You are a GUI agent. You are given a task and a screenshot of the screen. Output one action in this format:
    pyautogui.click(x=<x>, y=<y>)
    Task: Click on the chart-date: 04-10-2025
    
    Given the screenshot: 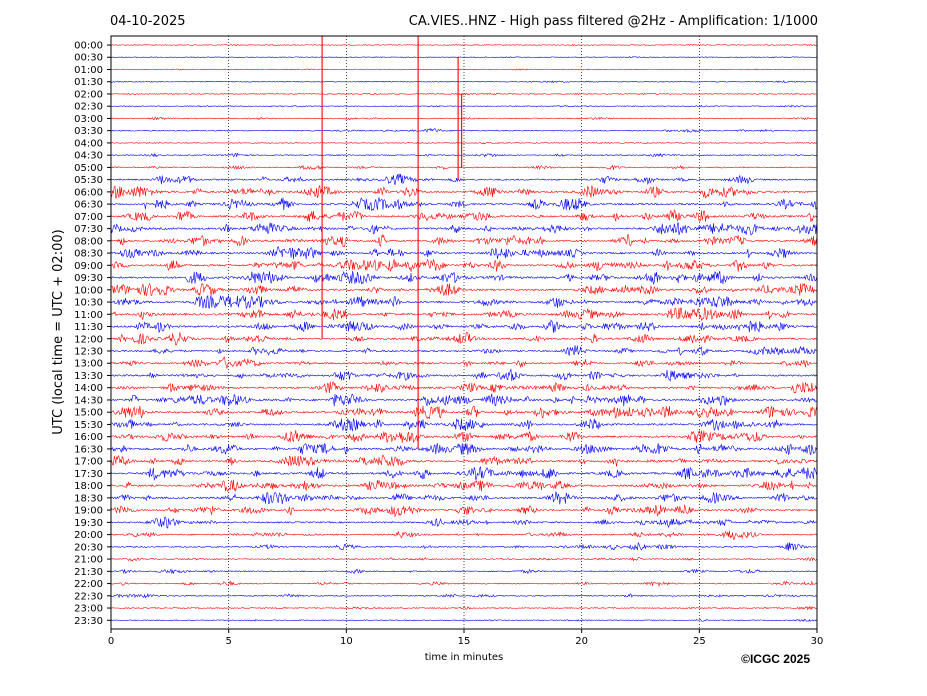 What is the action you would take?
    pyautogui.click(x=148, y=21)
    